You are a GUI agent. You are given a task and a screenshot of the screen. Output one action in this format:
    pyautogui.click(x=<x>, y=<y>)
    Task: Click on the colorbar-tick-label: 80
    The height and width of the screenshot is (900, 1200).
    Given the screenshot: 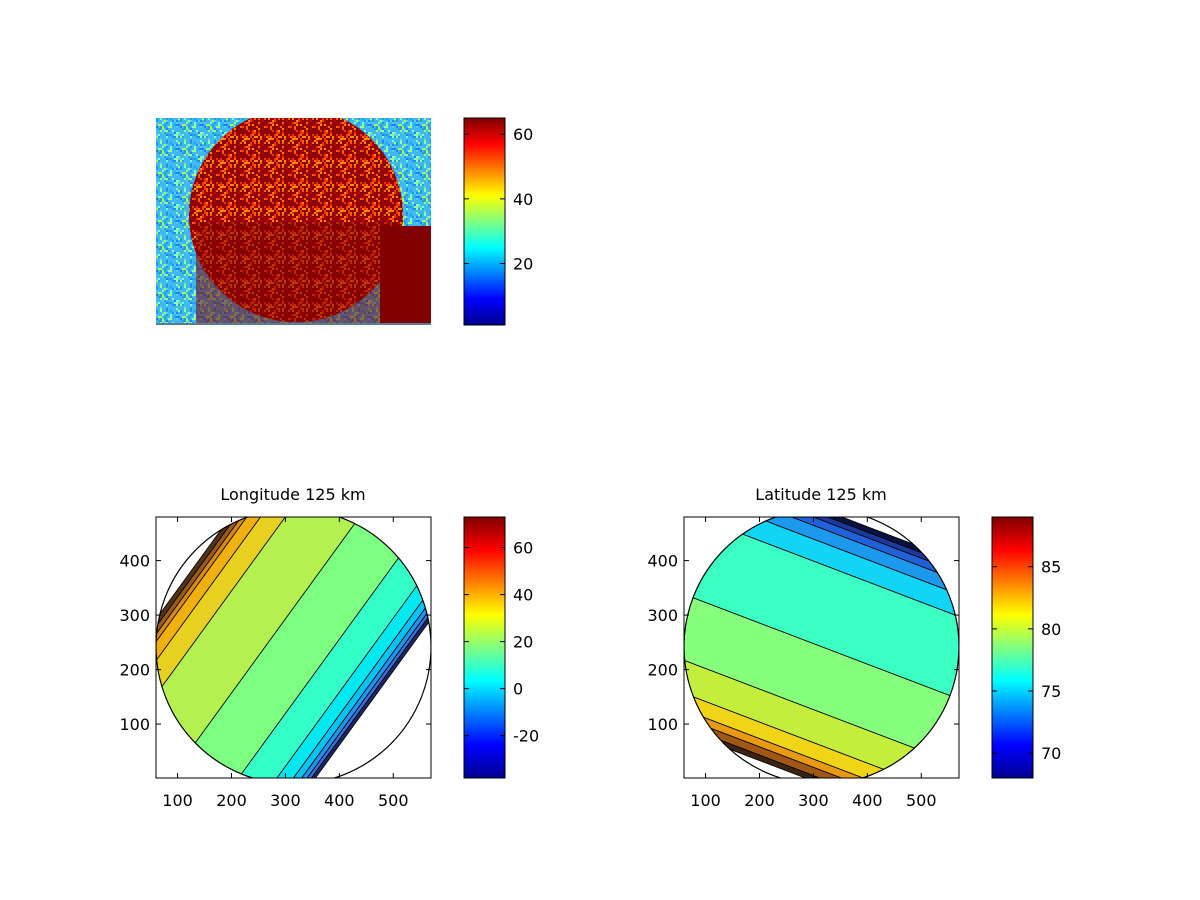 What is the action you would take?
    pyautogui.click(x=1051, y=629)
    